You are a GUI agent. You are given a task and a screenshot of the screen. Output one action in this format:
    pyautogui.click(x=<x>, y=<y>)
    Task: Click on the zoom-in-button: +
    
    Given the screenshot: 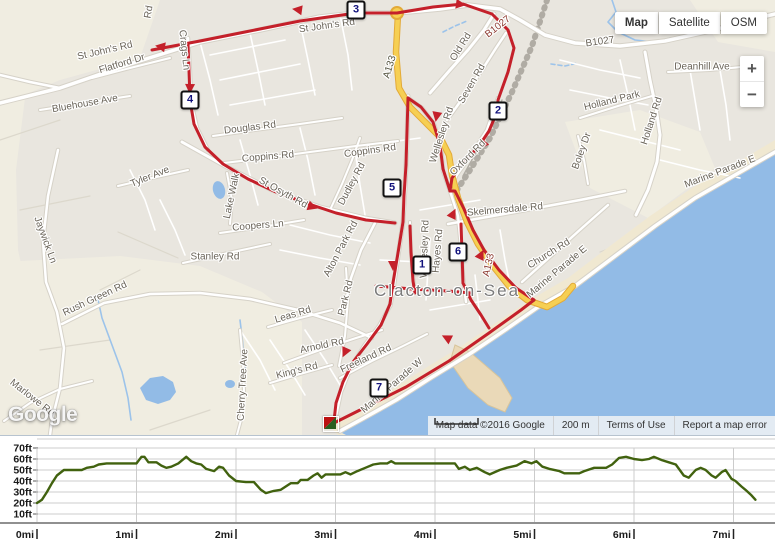 What is the action you would take?
    pyautogui.click(x=752, y=69)
    